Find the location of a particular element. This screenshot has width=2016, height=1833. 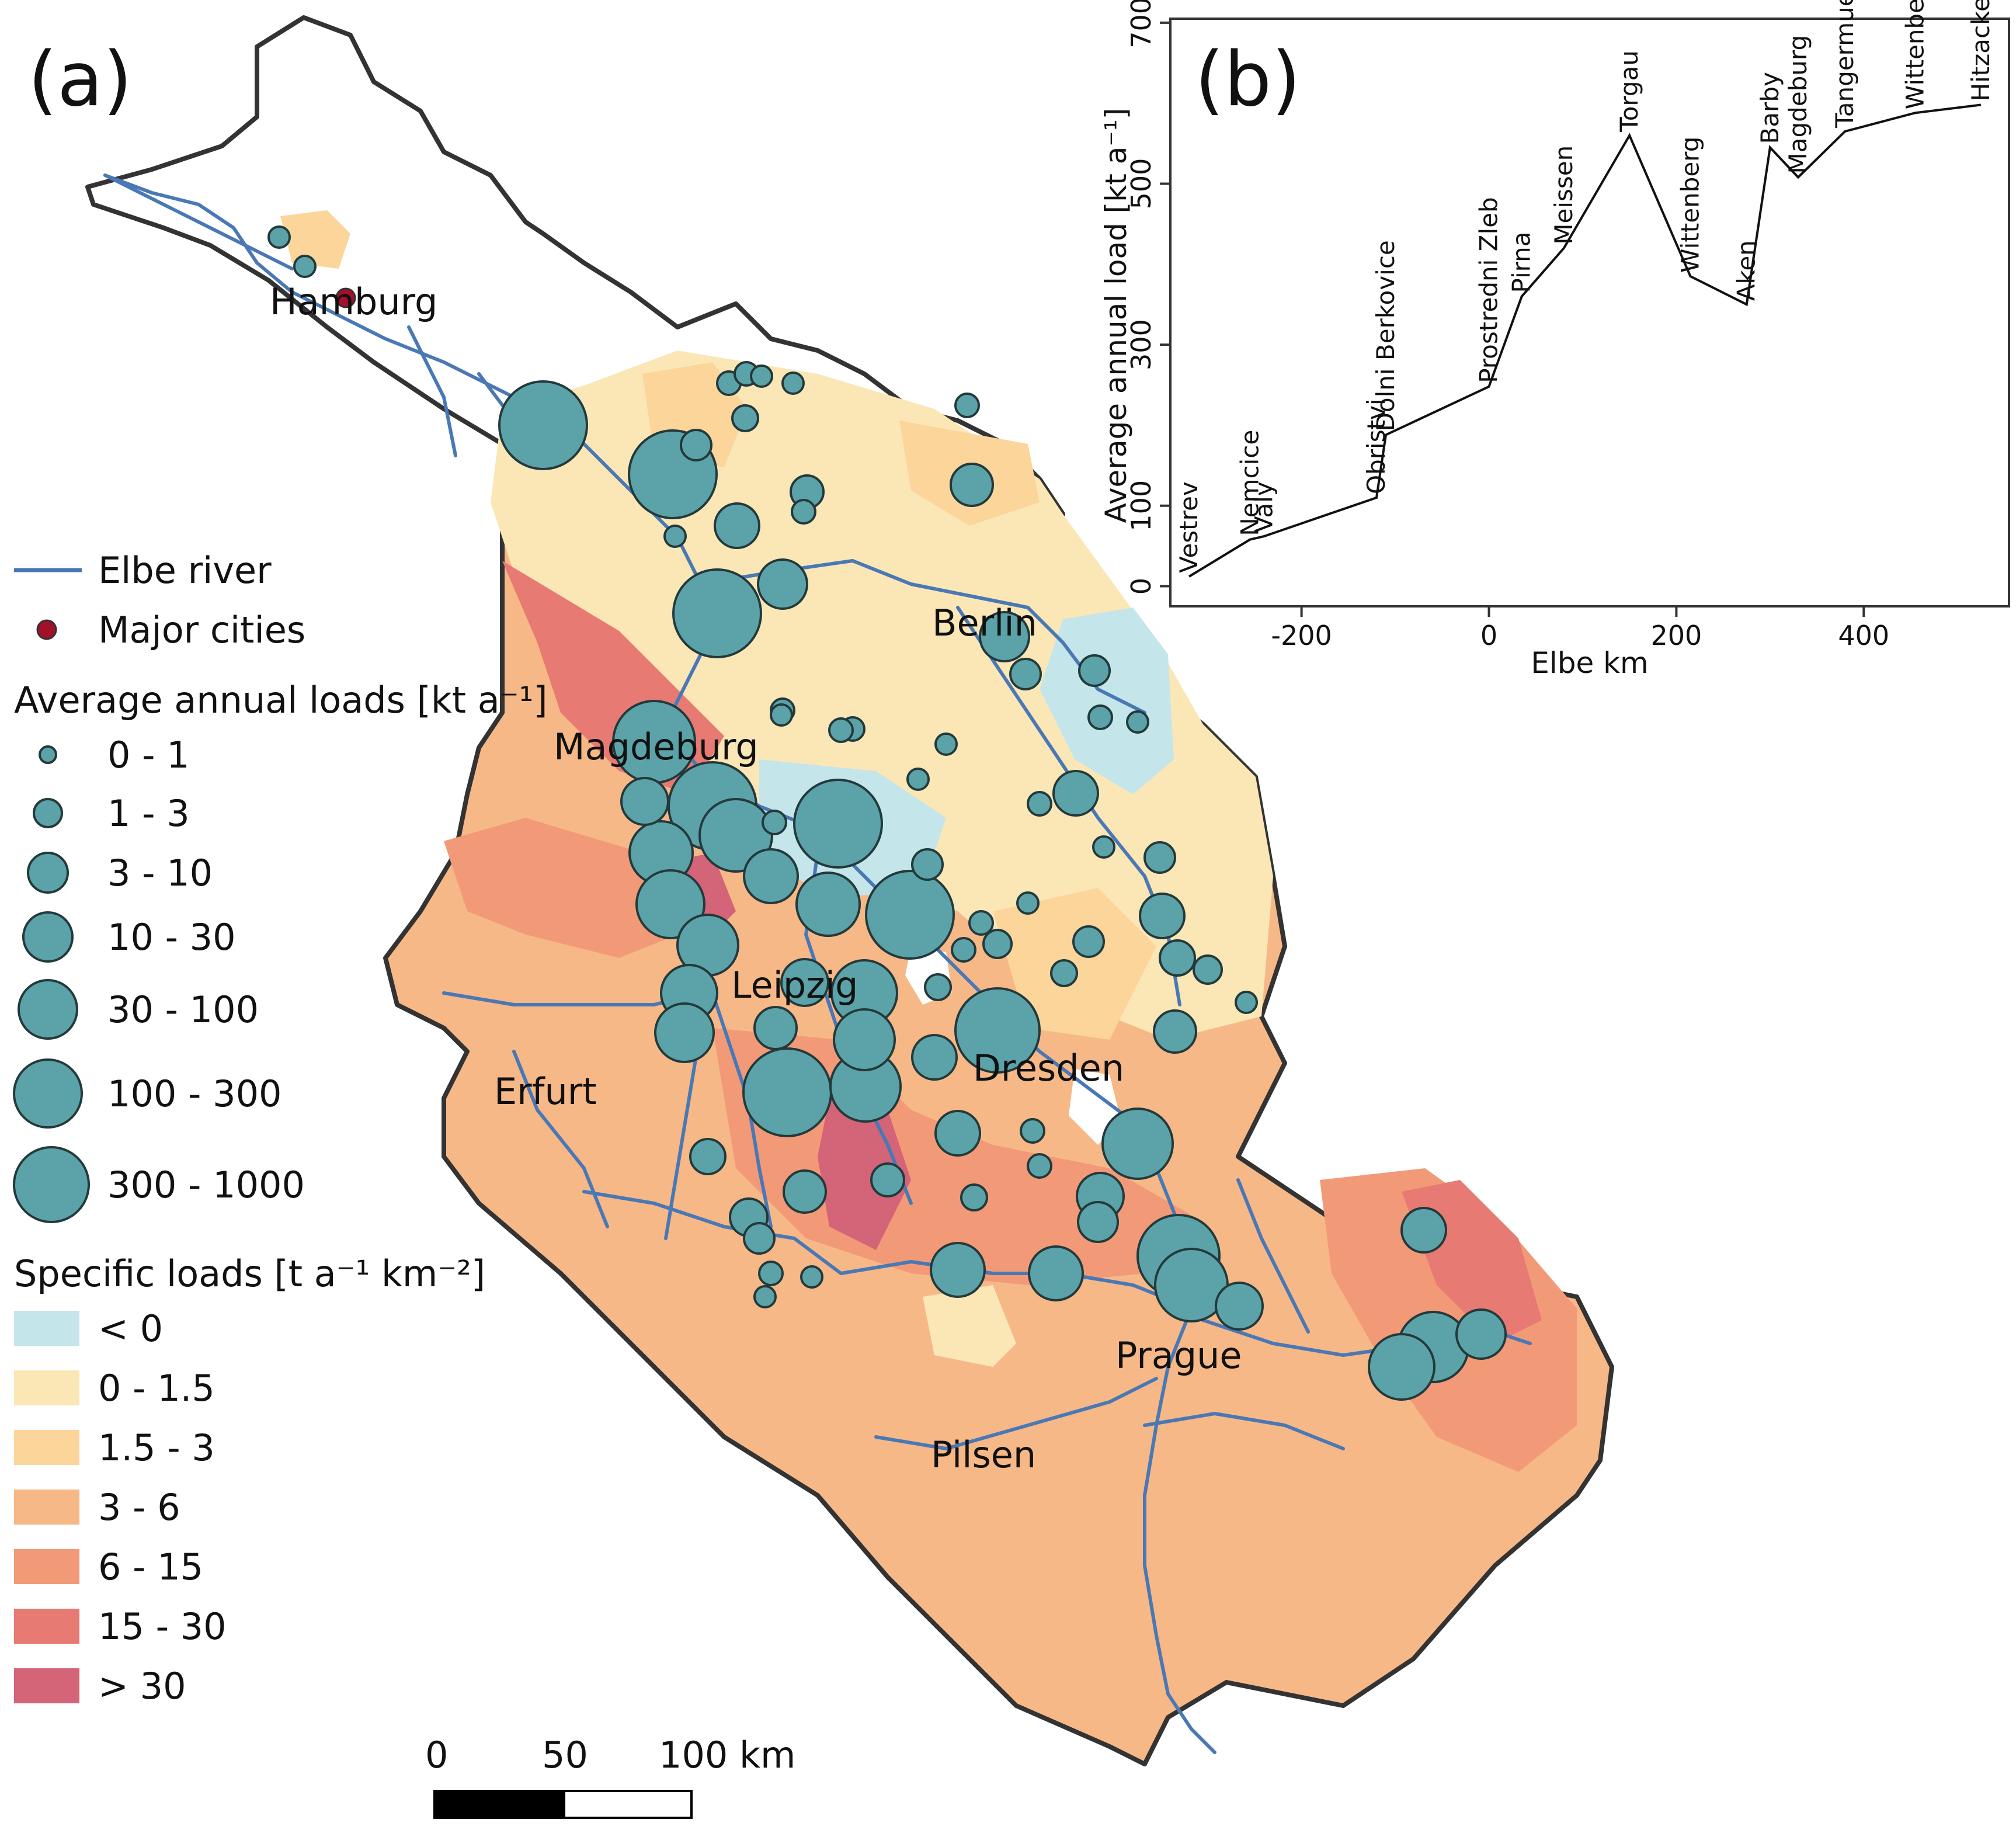

station-label: Wittenberg is located at coordinates (1690, 205).